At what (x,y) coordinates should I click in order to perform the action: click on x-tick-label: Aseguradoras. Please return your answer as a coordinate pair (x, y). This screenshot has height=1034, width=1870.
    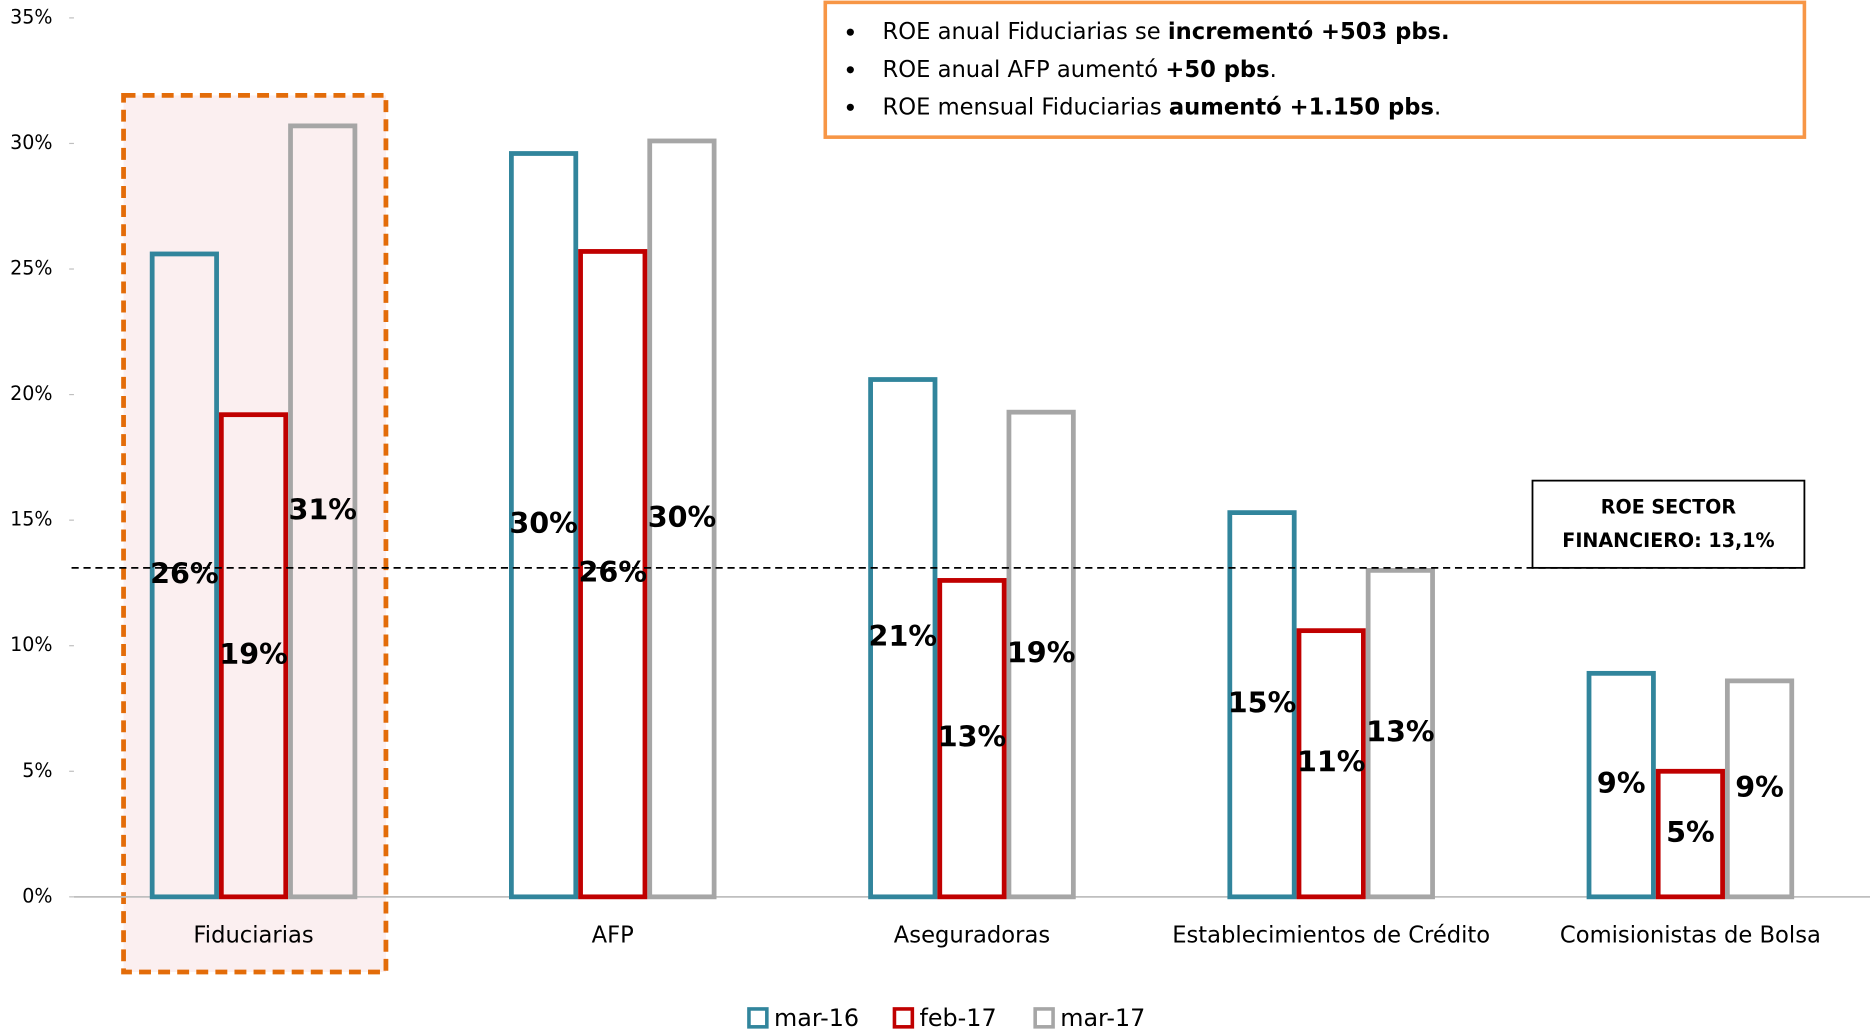
    Looking at the image, I should click on (972, 936).